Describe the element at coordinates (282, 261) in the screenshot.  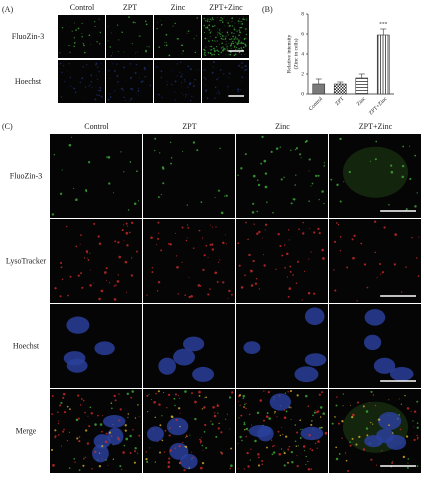
I see `micrograph` at that location.